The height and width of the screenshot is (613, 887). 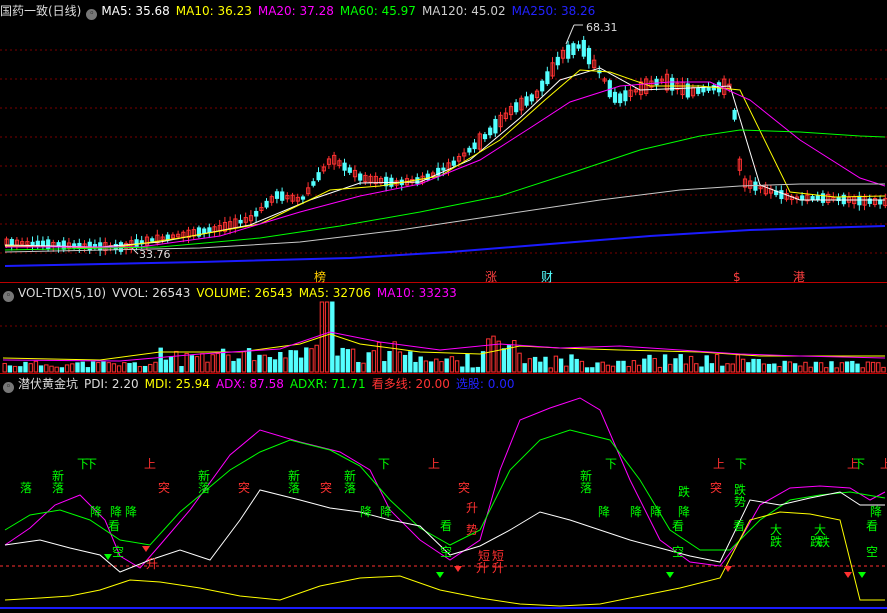 I want to click on signal-glyph: 势, so click(x=472, y=530).